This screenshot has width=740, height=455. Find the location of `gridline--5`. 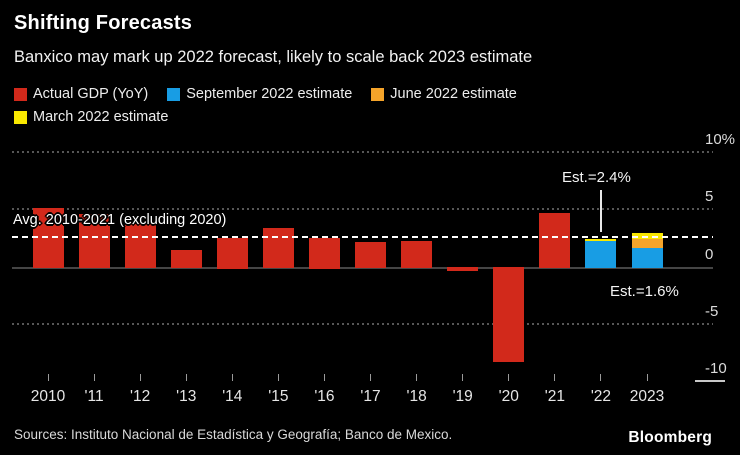

gridline--5 is located at coordinates (362, 323).